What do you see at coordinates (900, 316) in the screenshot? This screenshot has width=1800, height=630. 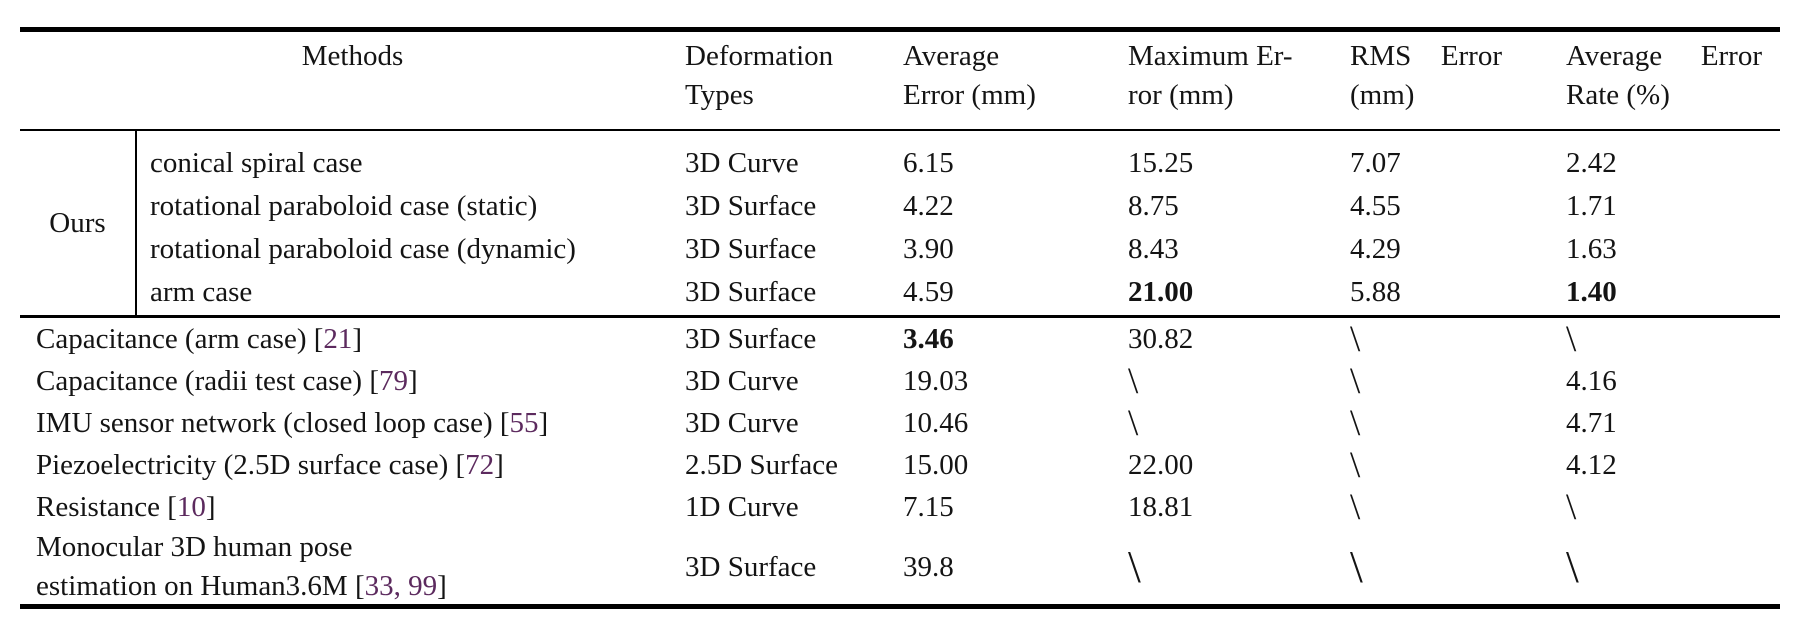 I see `mid-rule` at bounding box center [900, 316].